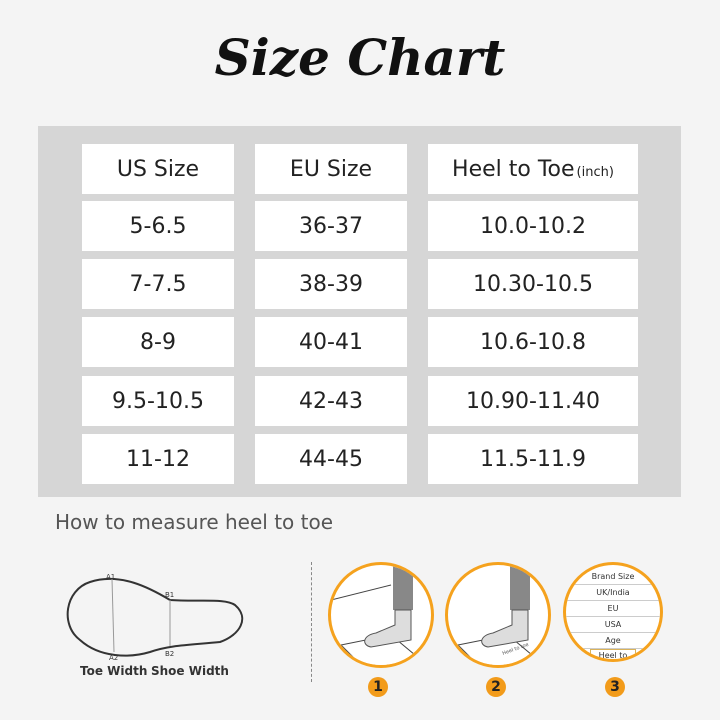  I want to click on cell-value: 9.5-10.5, so click(158, 401).